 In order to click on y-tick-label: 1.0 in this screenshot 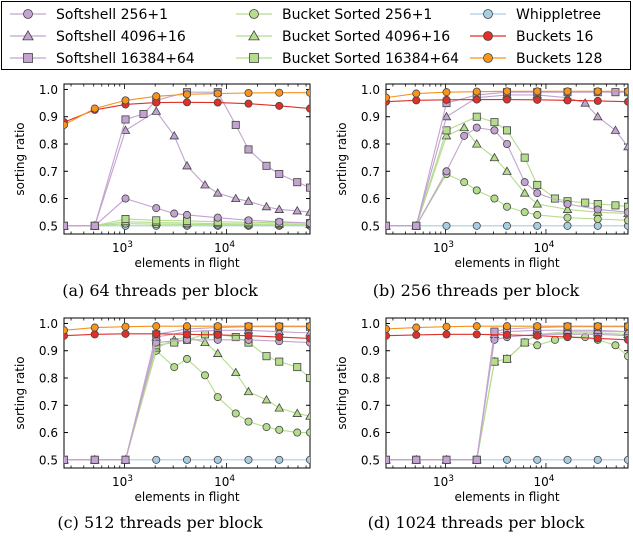, I will do `click(48, 90)`.